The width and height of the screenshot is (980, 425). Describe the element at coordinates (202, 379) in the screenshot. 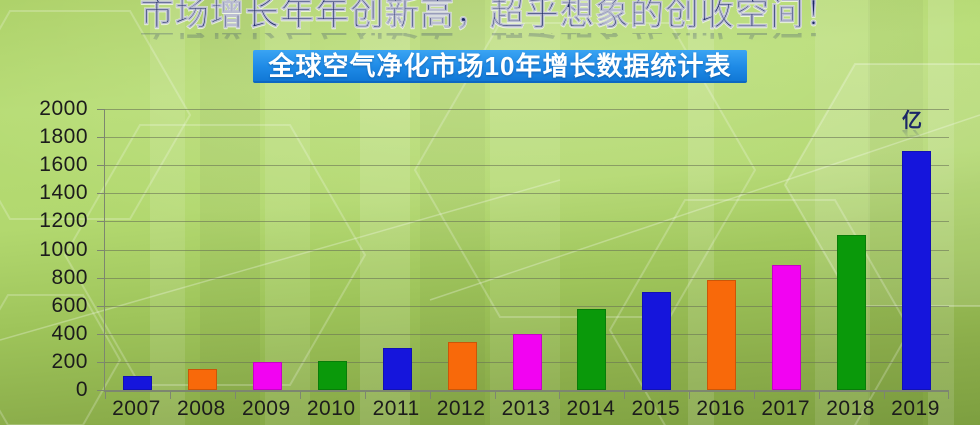

I see `bar-2008` at that location.